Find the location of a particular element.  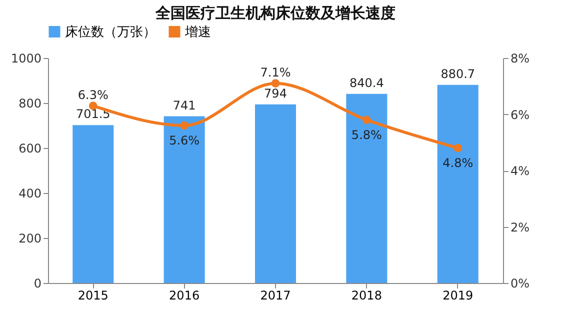

data-label: 840.4 is located at coordinates (367, 83).